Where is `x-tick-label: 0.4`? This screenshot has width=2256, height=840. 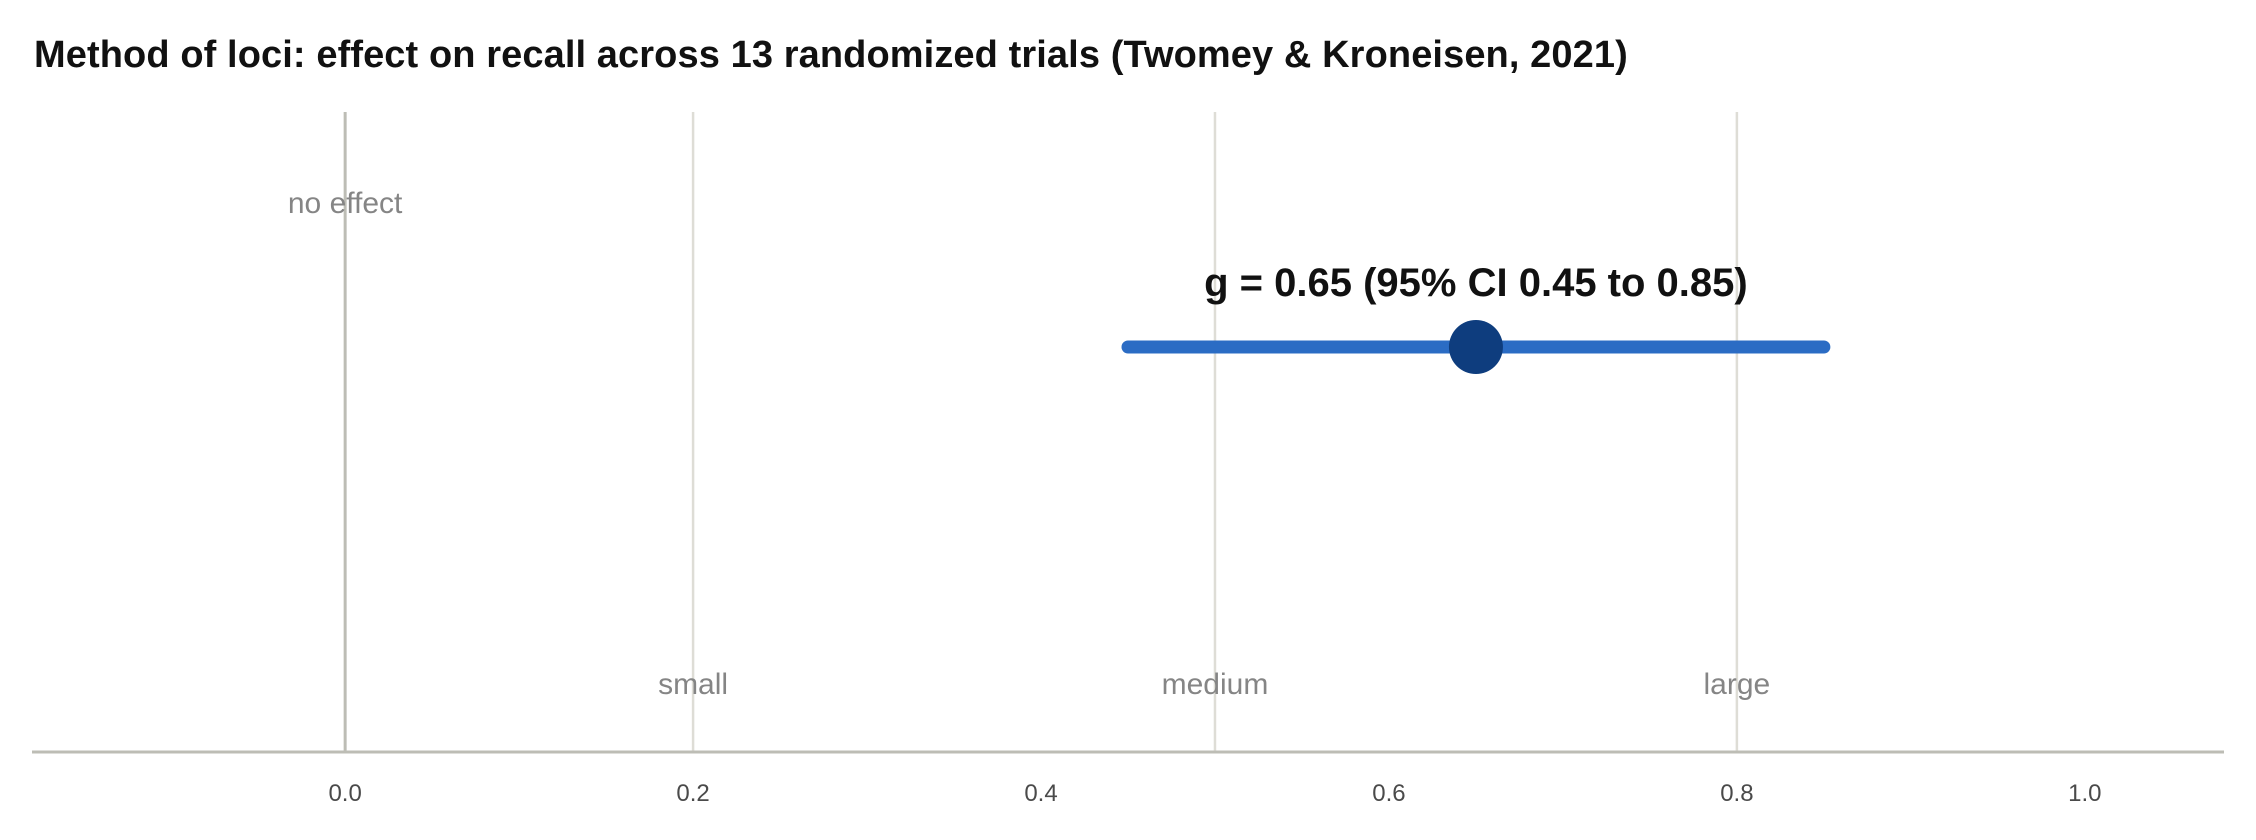
x-tick-label: 0.4 is located at coordinates (1040, 793).